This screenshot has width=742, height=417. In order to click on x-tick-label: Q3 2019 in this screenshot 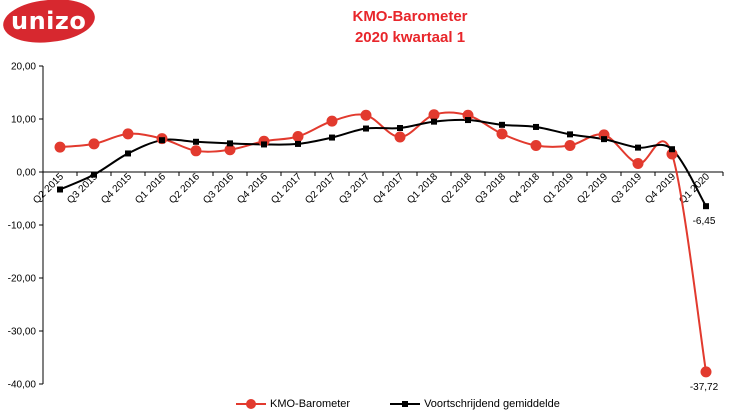, I will do `click(626, 188)`.